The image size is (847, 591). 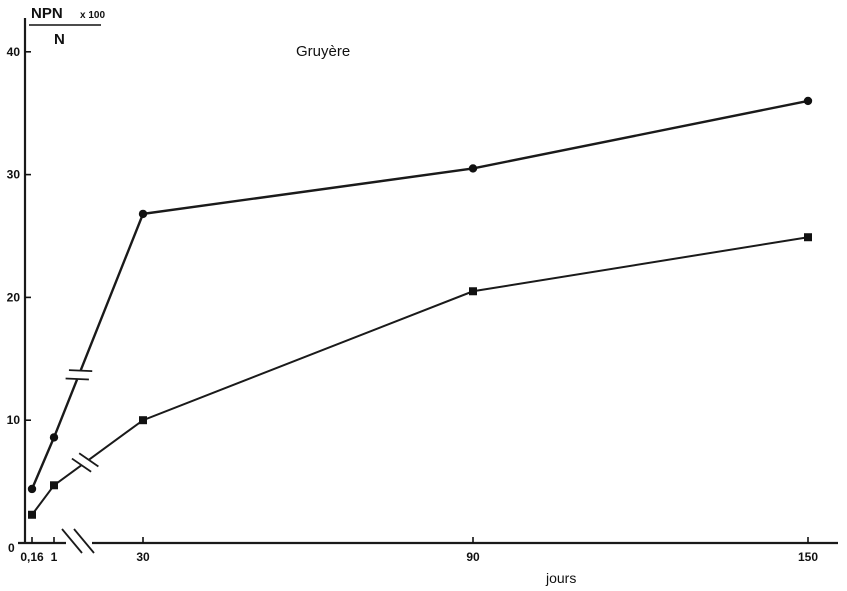 What do you see at coordinates (14, 420) in the screenshot?
I see `y-tick-label-10: 10` at bounding box center [14, 420].